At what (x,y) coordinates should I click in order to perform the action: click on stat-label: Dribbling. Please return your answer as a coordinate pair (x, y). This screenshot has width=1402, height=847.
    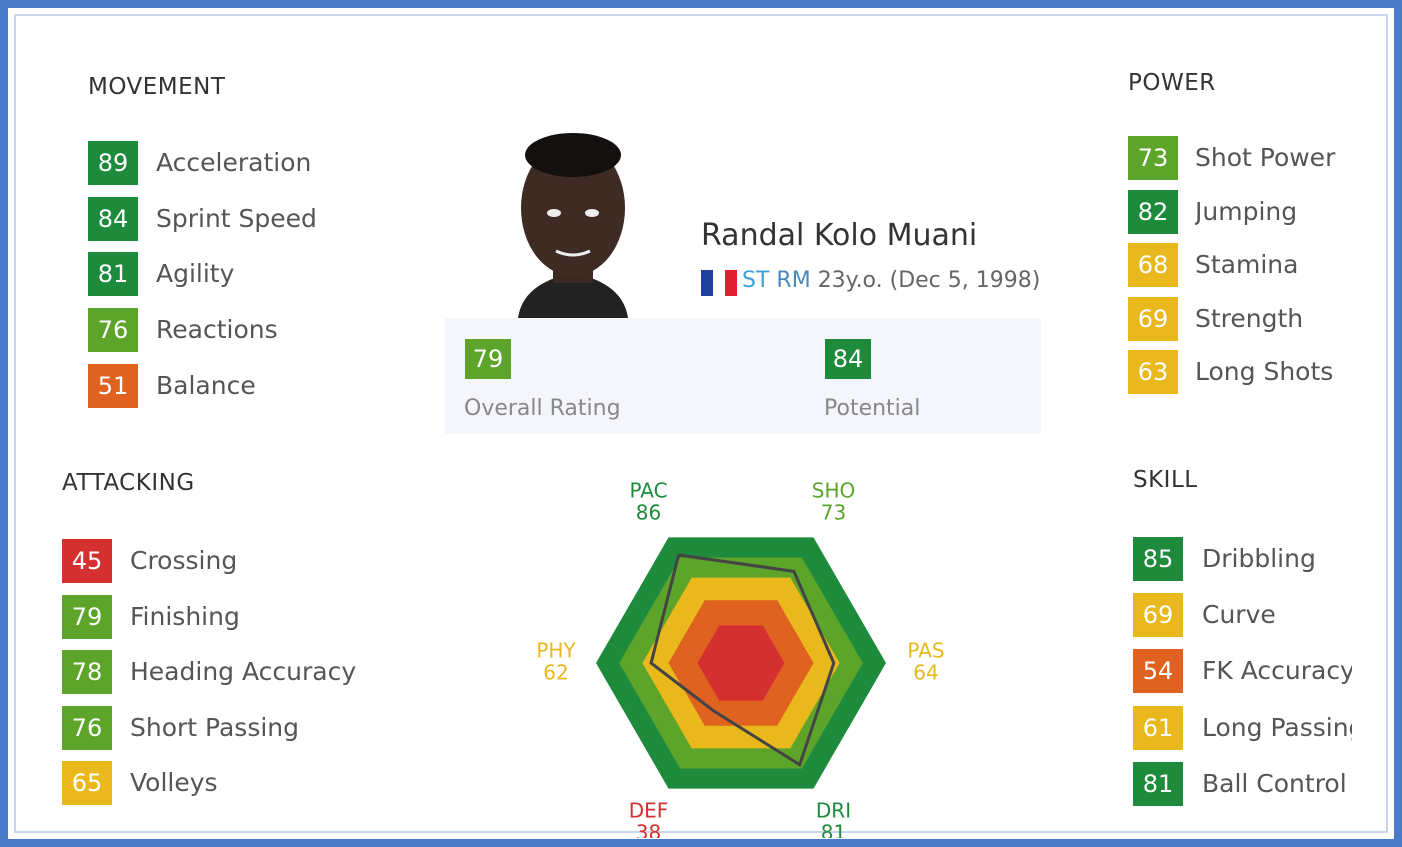
    Looking at the image, I should click on (1259, 558).